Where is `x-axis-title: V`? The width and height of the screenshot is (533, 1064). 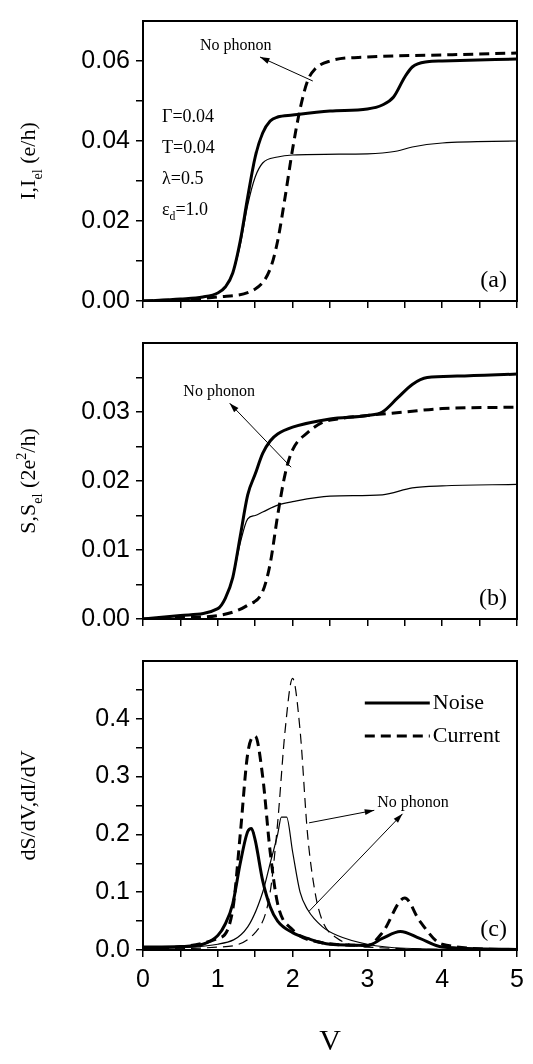 x-axis-title: V is located at coordinates (330, 1039).